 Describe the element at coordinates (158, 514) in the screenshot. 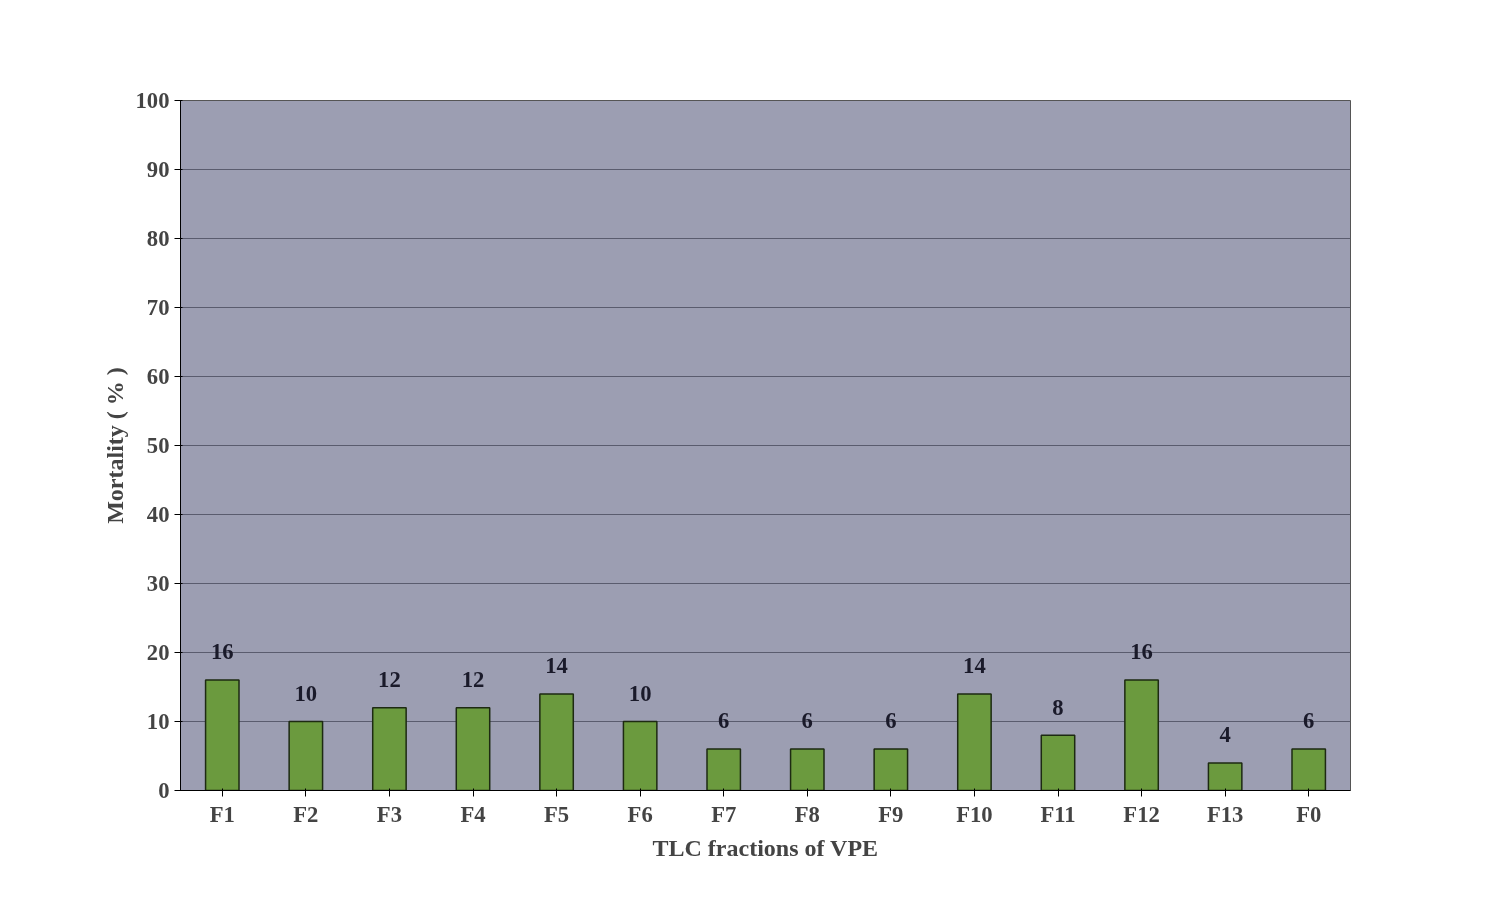

I see `y-tick-label: 40` at that location.